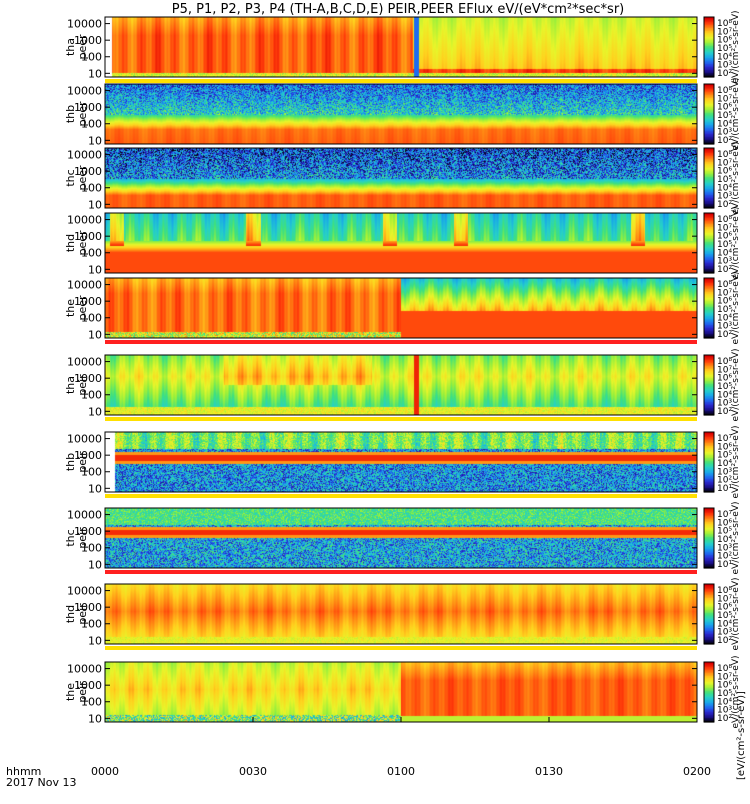 This screenshot has height=804, width=750. I want to click on panel-frame, so click(401, 178).